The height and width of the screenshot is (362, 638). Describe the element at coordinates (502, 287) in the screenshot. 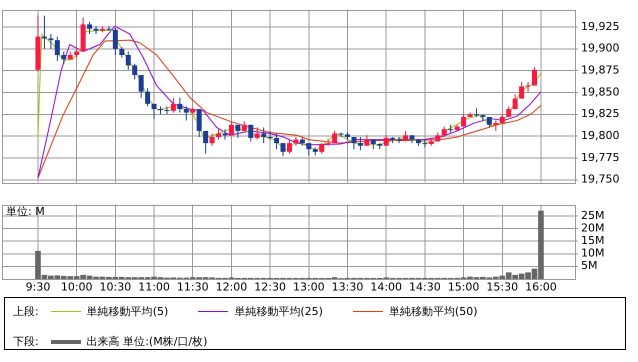

I see `x-tick-label: 15:30` at that location.